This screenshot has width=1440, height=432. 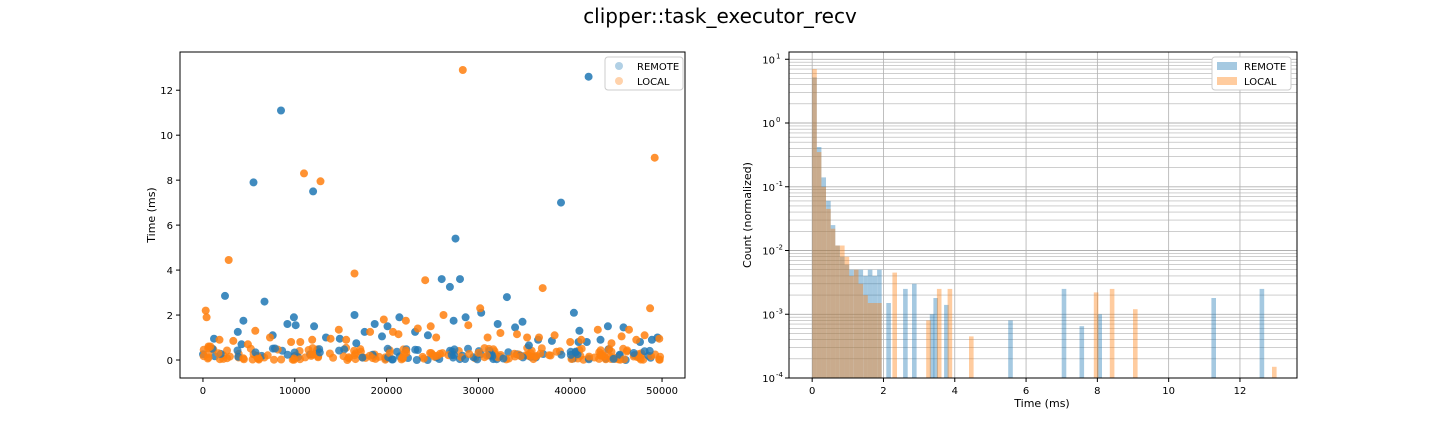 What do you see at coordinates (170, 226) in the screenshot?
I see `scatter-y-tick-label: 6` at bounding box center [170, 226].